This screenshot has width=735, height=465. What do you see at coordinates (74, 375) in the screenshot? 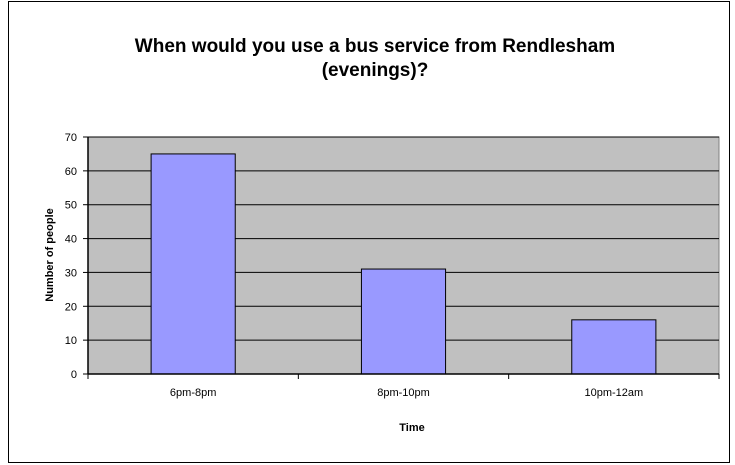
I see `y-tick-label: 0` at bounding box center [74, 375].